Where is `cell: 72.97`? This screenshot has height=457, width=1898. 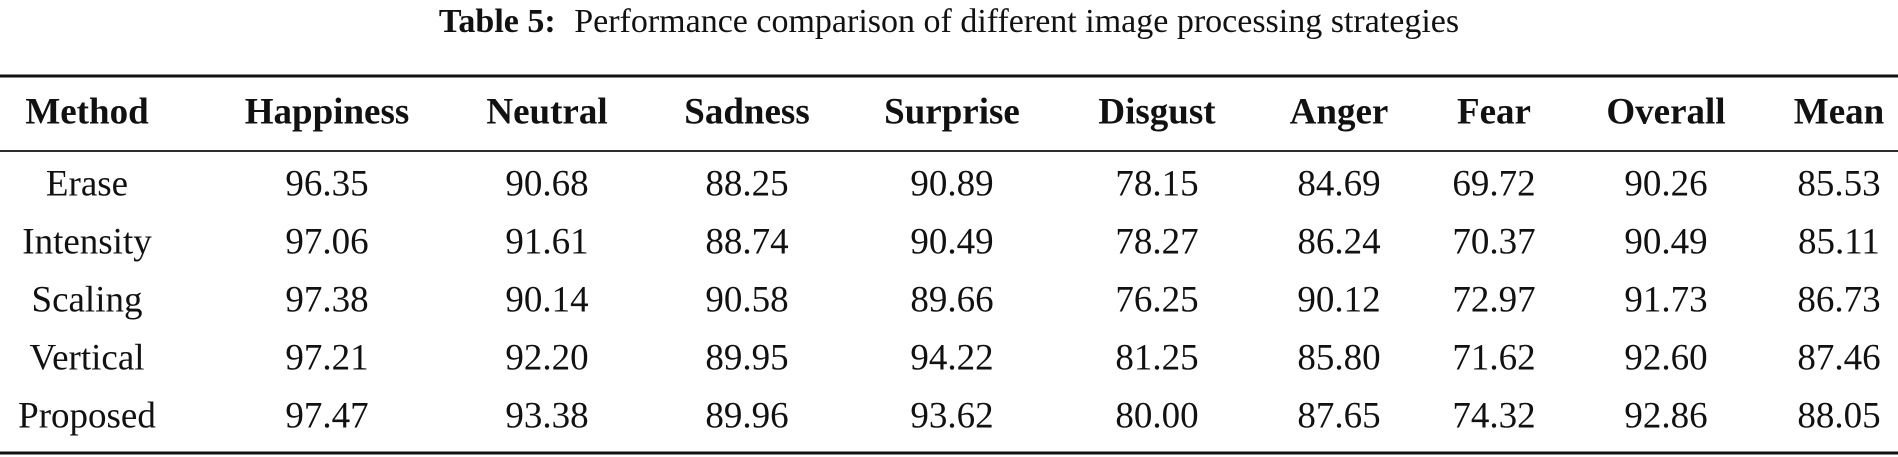
cell: 72.97 is located at coordinates (1493, 299).